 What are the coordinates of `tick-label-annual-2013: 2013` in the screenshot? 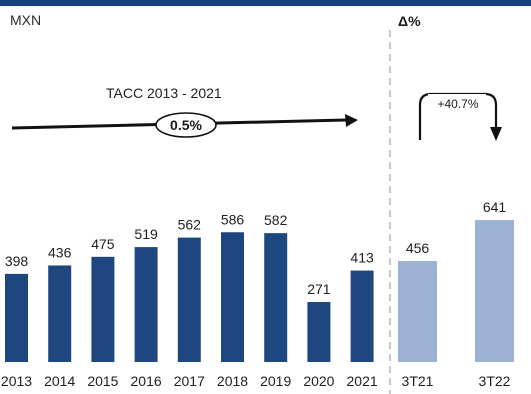 It's located at (16, 381).